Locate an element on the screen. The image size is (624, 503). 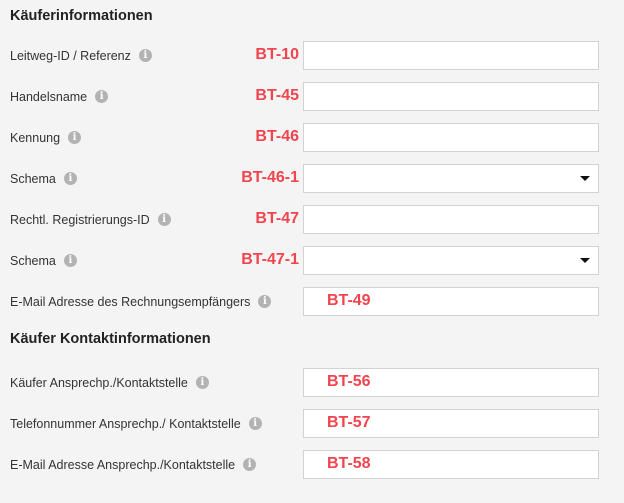
field-label: E-Mail Adresse Ansprechp./Kontaktstelle i is located at coordinates (133, 464).